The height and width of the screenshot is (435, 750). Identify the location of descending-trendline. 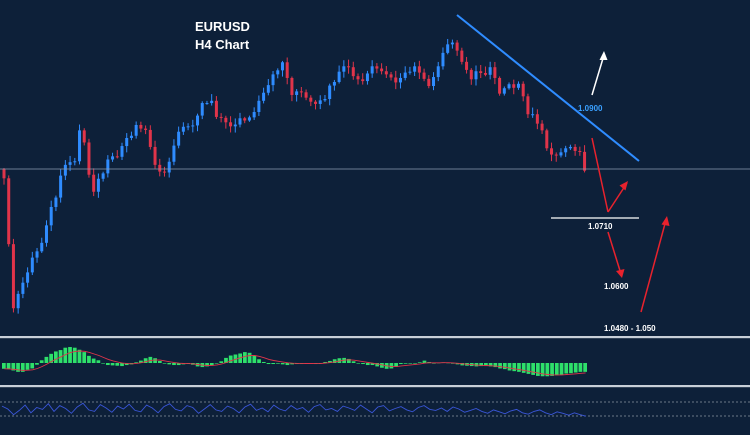
(548, 88).